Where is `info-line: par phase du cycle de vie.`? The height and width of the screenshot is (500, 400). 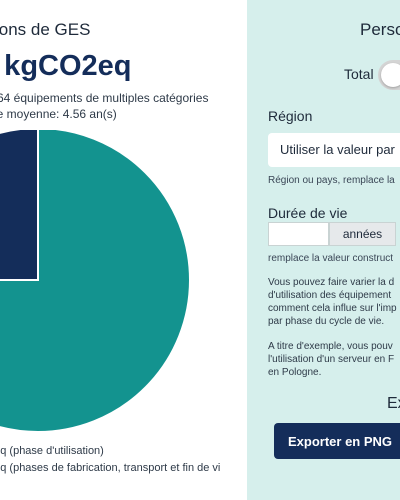 info-line: par phase du cycle de vie. is located at coordinates (326, 321).